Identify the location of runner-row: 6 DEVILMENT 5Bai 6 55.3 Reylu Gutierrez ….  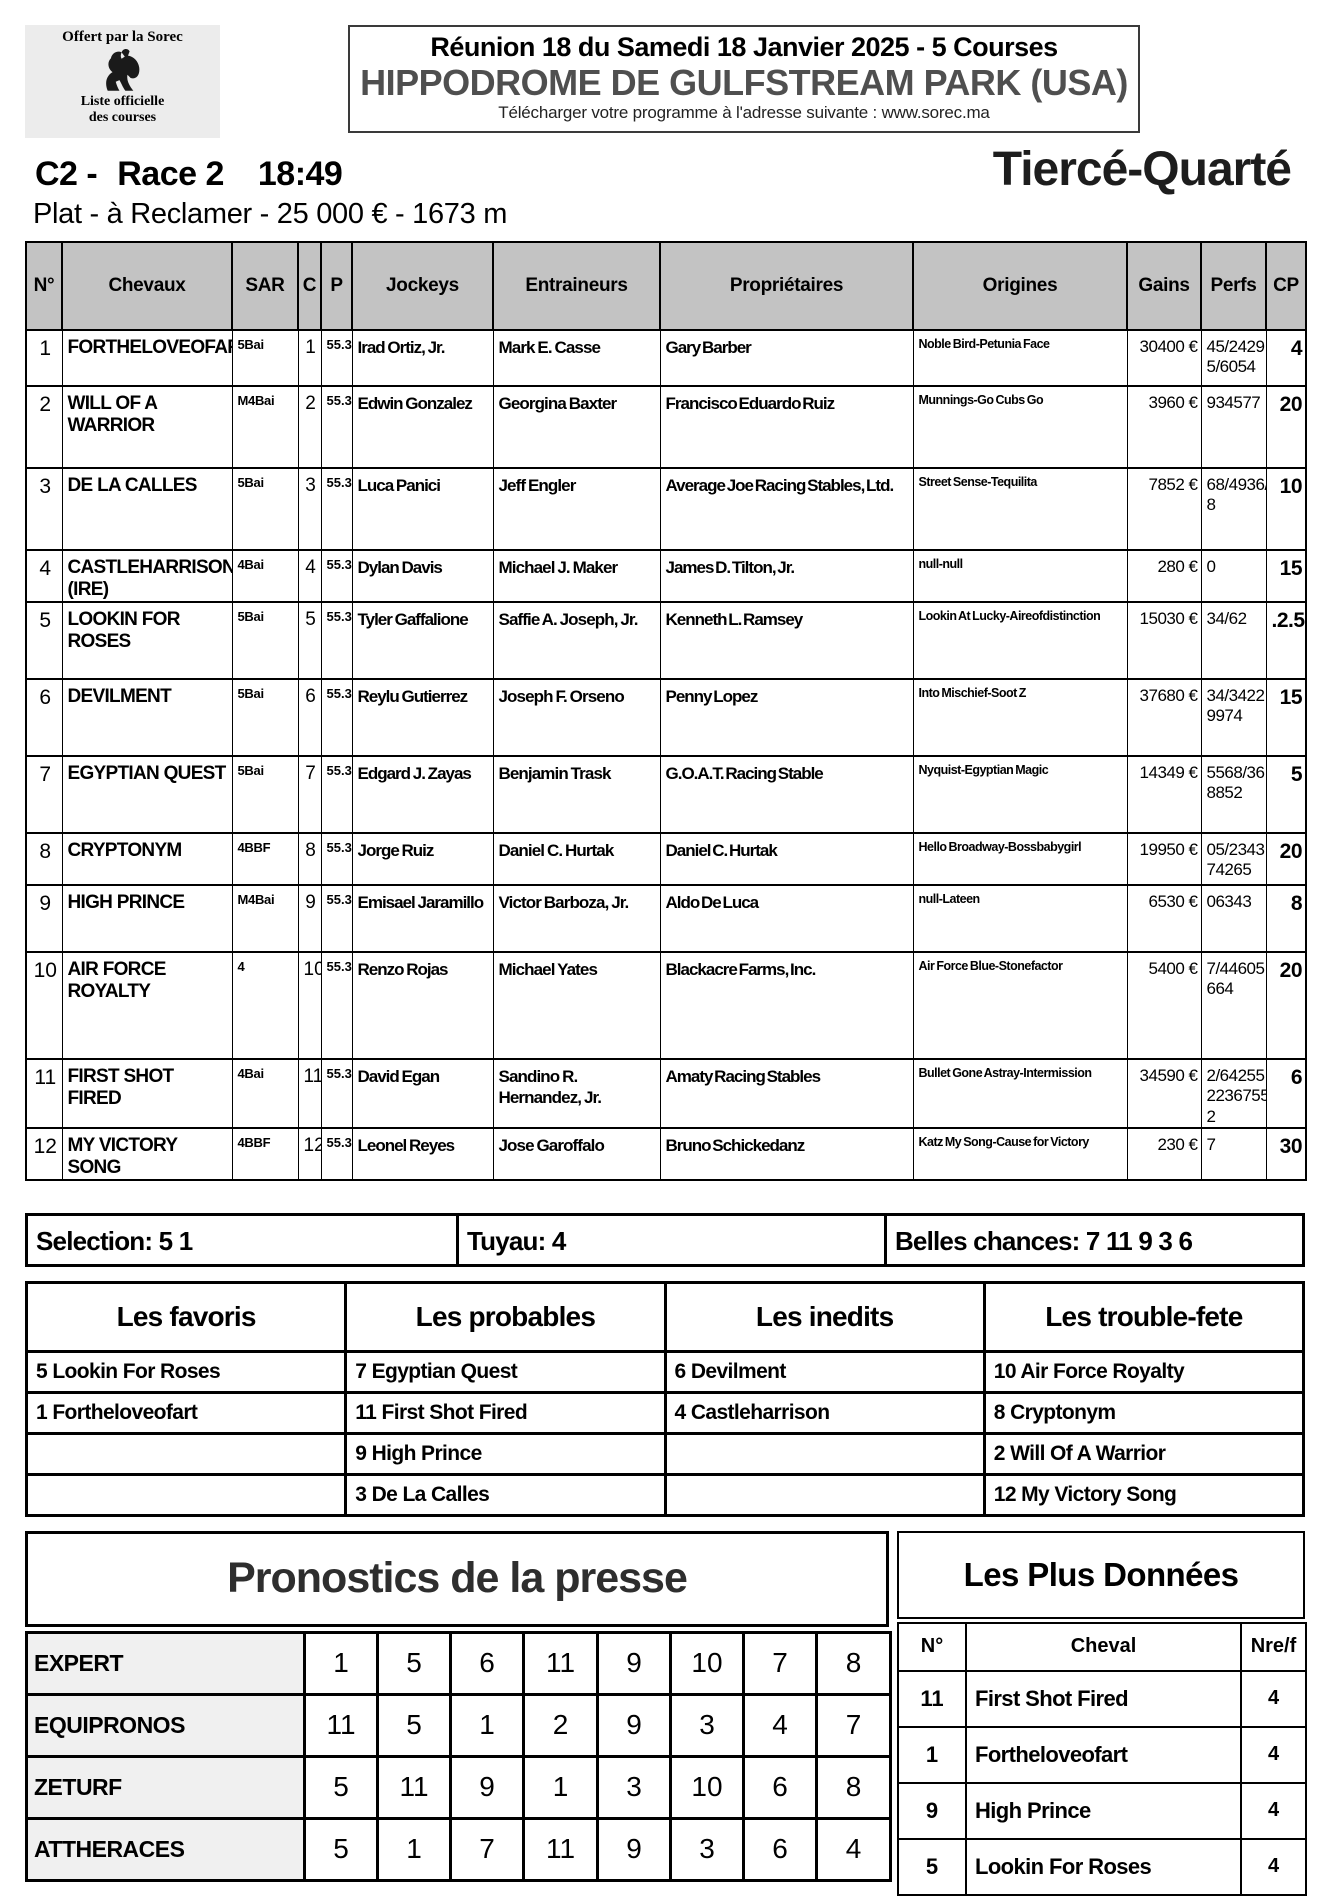
(666, 717).